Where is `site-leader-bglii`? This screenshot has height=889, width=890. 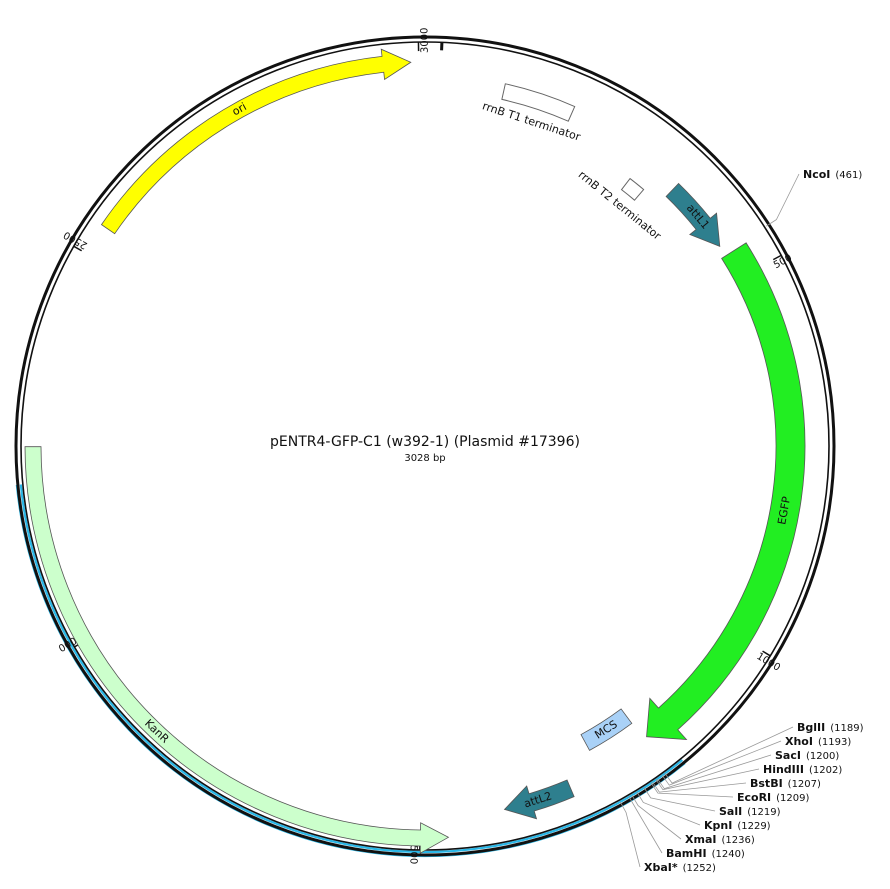
site-leader-bglii is located at coordinates (729, 755).